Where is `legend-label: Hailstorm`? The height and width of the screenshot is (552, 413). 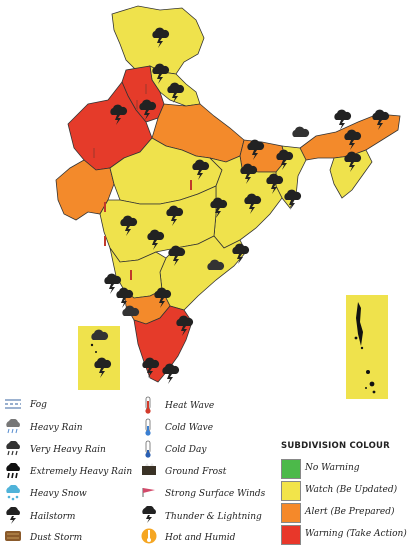
legend-label: Hailstorm is located at coordinates (53, 517).